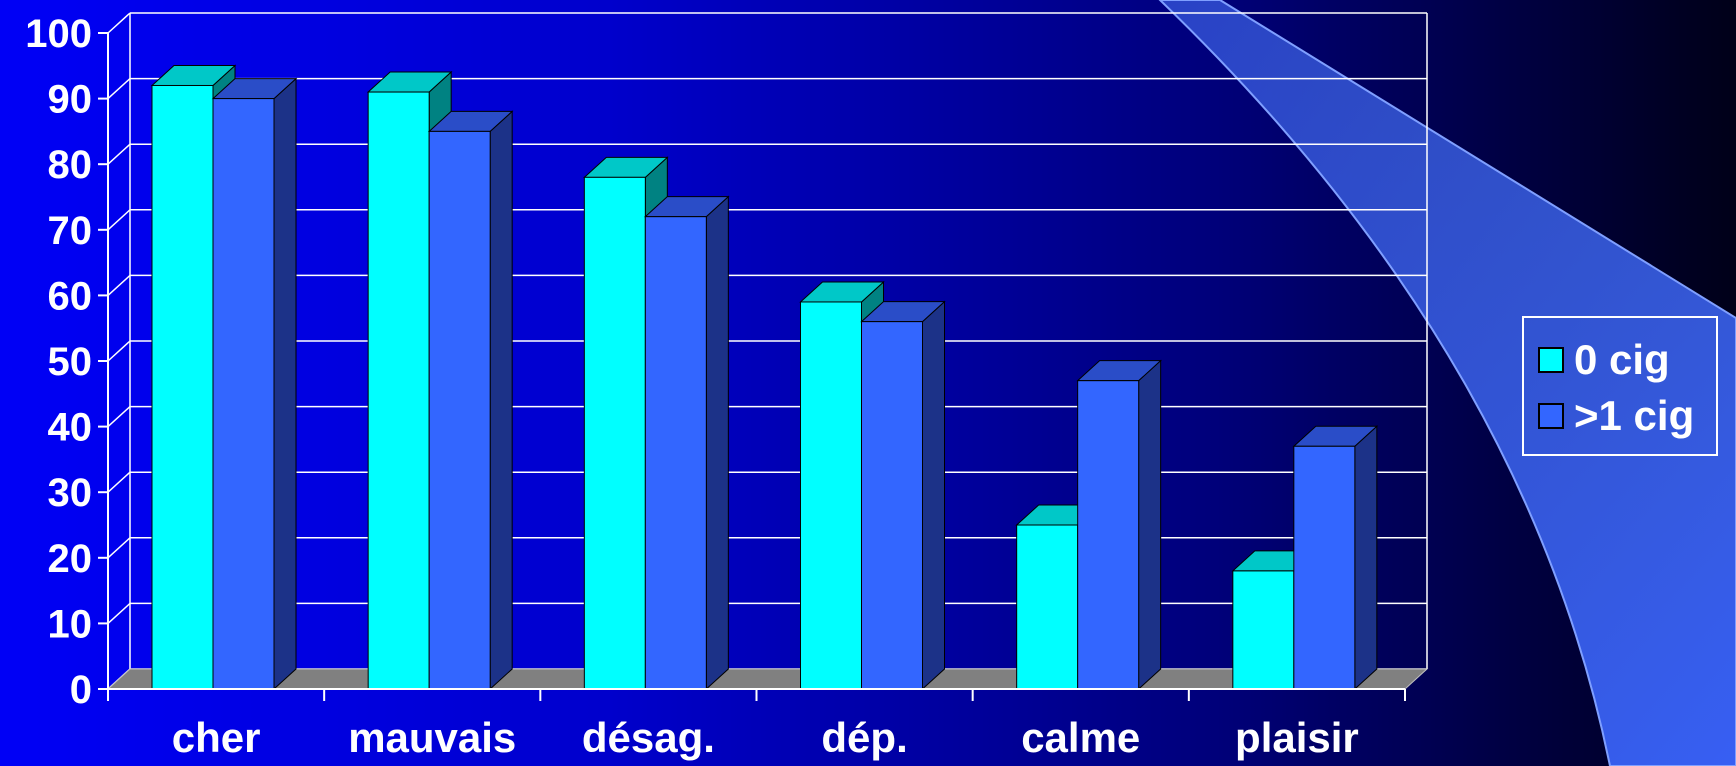  What do you see at coordinates (70, 165) in the screenshot?
I see `y-tick-label: 80` at bounding box center [70, 165].